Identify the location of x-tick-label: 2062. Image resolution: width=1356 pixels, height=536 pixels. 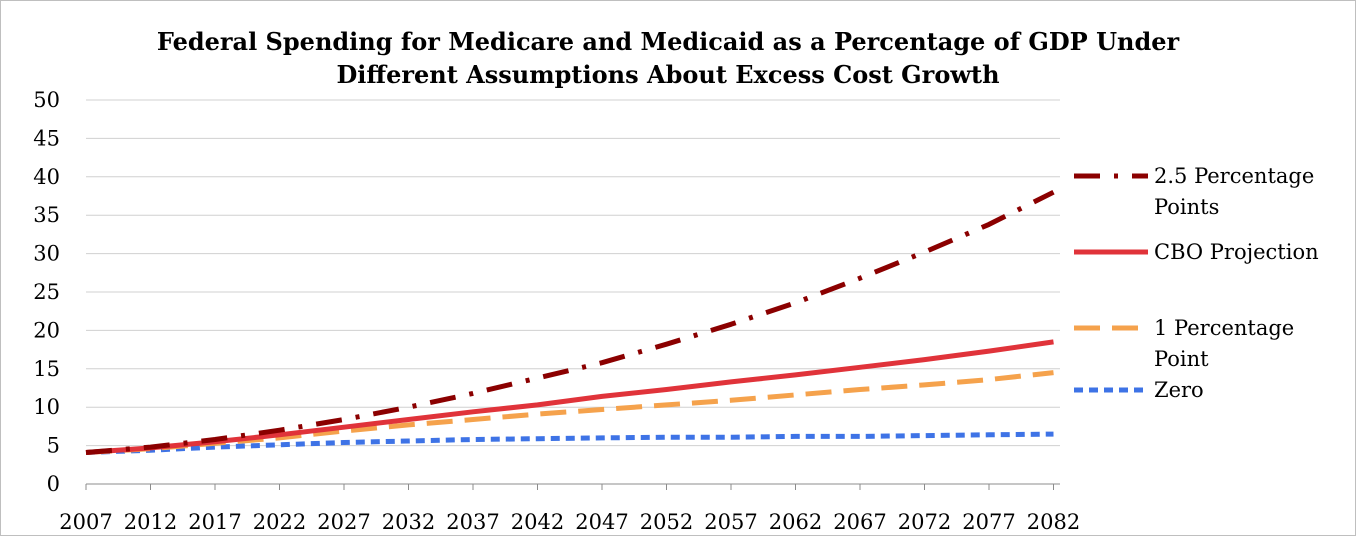
(795, 522).